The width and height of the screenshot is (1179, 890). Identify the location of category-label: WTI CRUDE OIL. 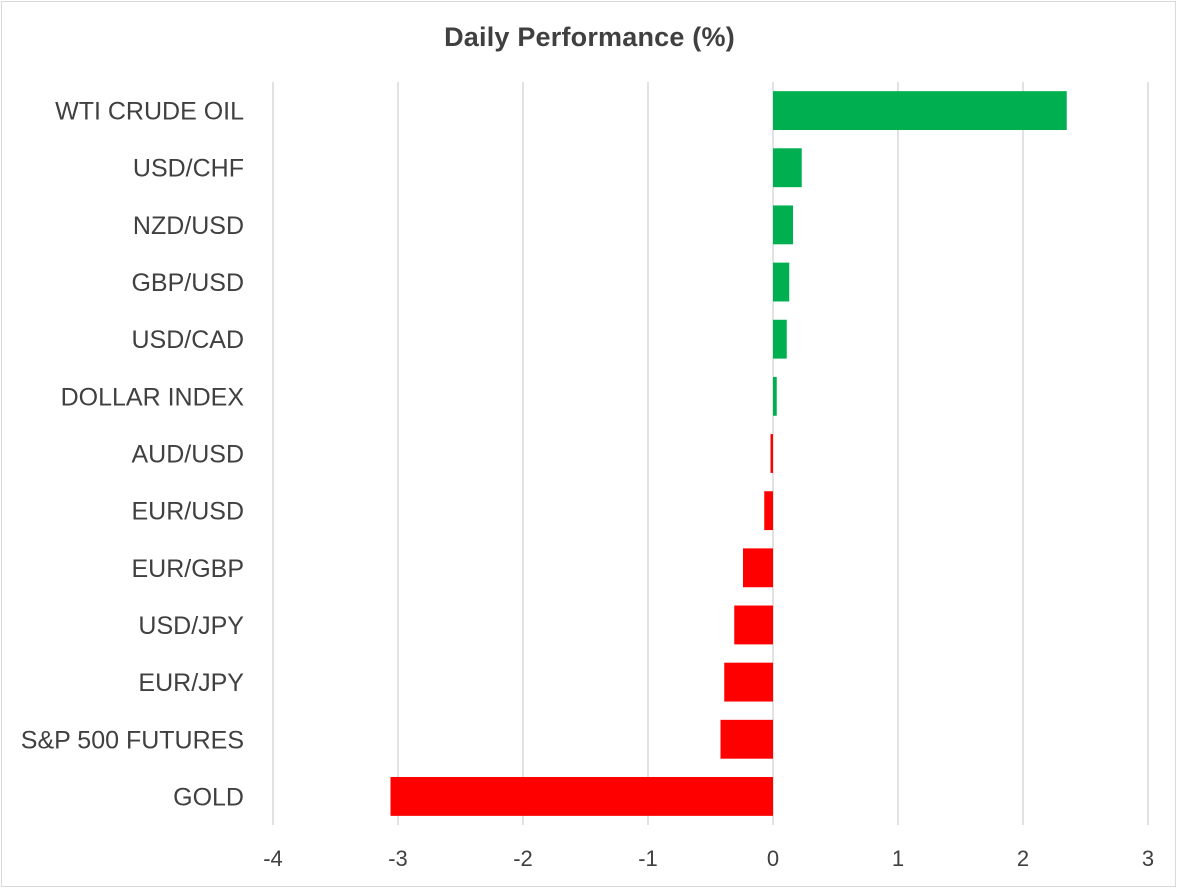
(149, 112).